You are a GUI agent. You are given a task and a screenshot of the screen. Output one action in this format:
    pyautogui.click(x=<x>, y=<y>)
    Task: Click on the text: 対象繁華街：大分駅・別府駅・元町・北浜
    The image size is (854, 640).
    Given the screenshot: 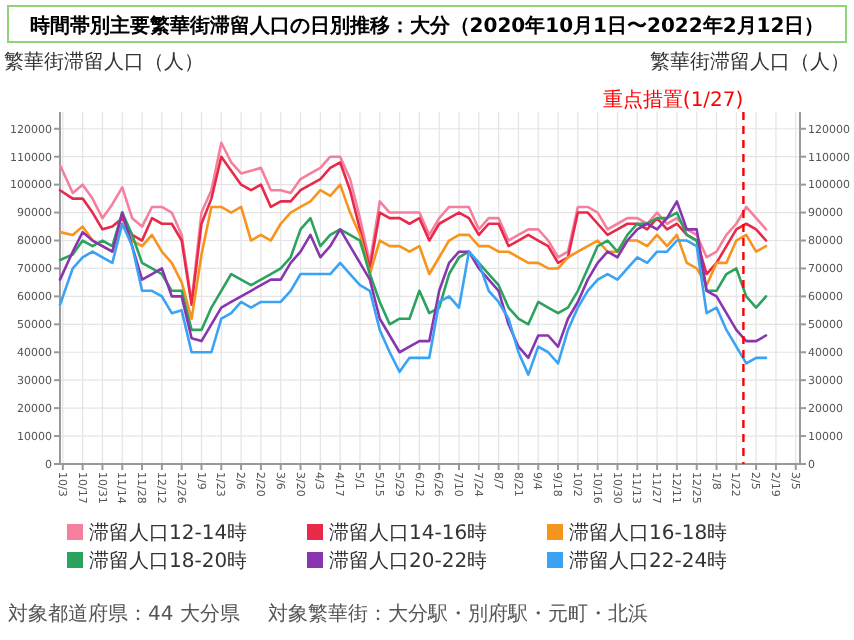 What is the action you would take?
    pyautogui.click(x=458, y=614)
    